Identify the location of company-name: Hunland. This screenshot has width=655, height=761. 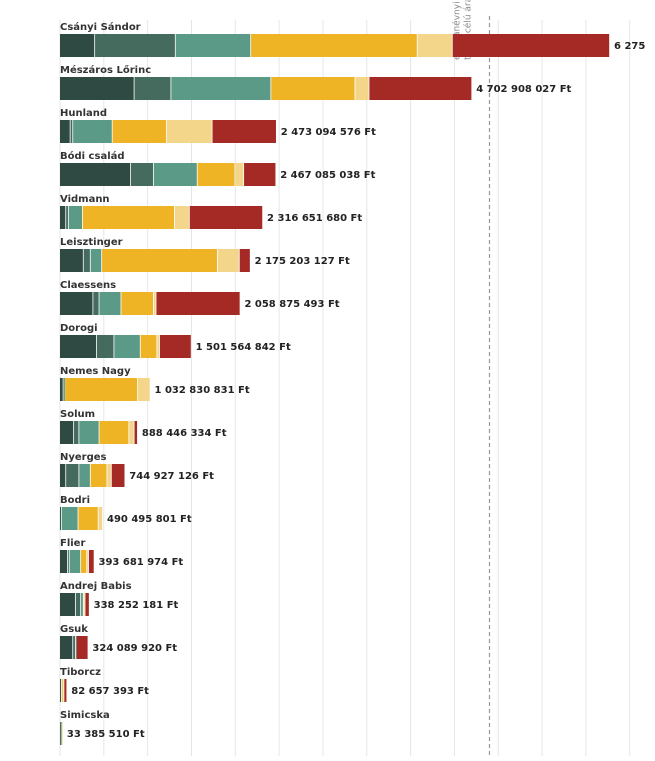
(83, 113).